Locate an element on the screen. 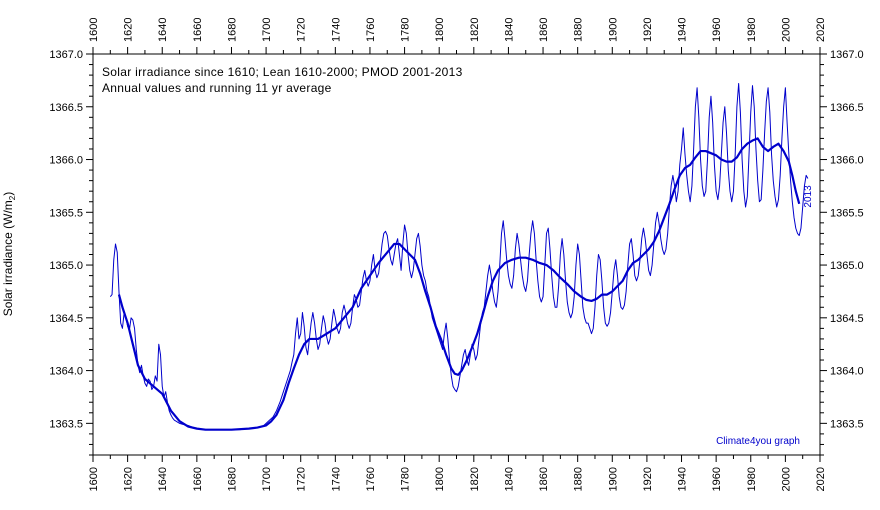  y-tick-label-right: 1364.5 is located at coordinates (847, 319).